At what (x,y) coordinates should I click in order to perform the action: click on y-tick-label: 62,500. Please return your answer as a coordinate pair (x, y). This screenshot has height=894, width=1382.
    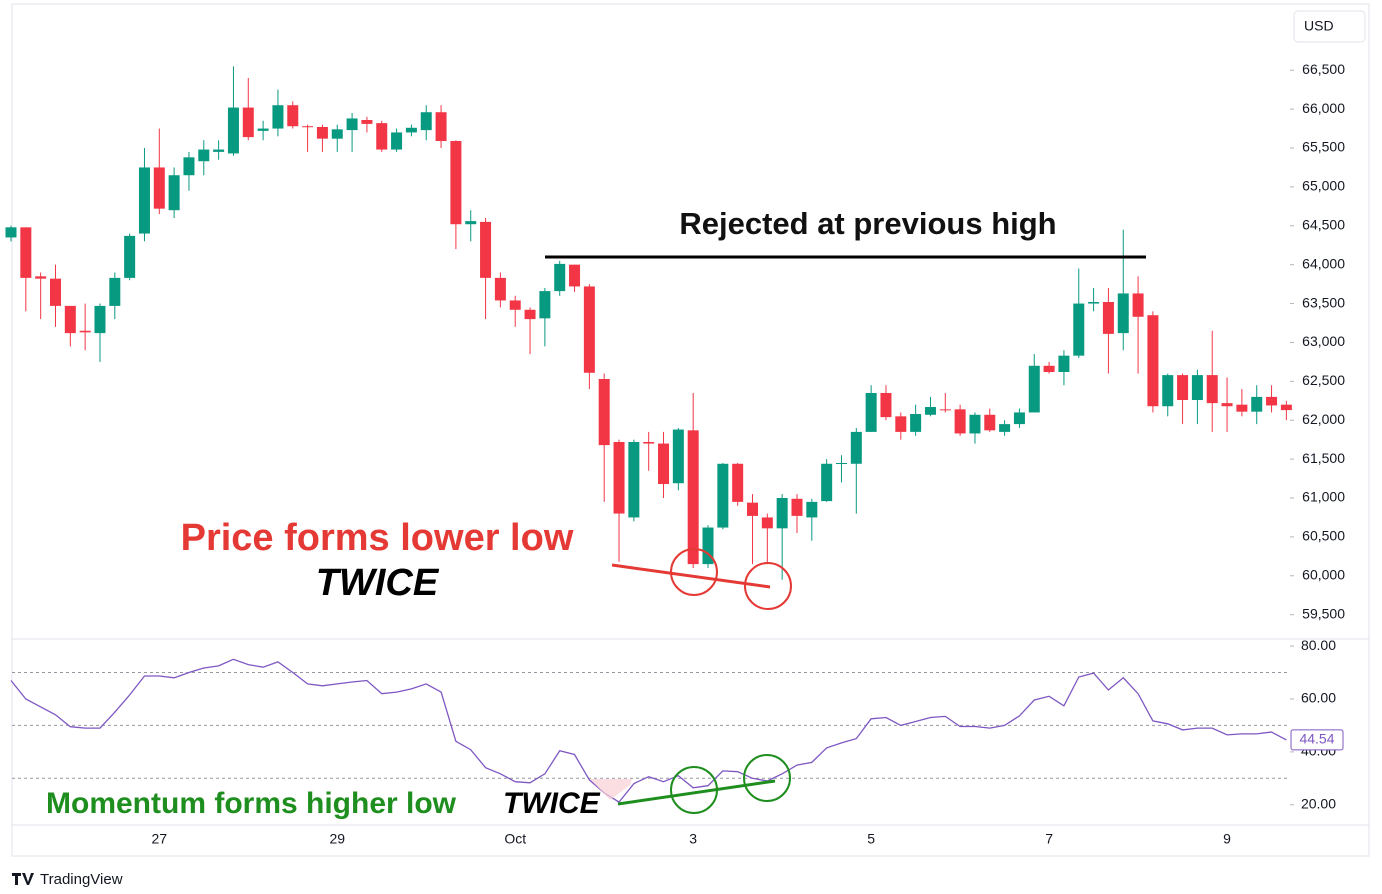
    Looking at the image, I should click on (1323, 380).